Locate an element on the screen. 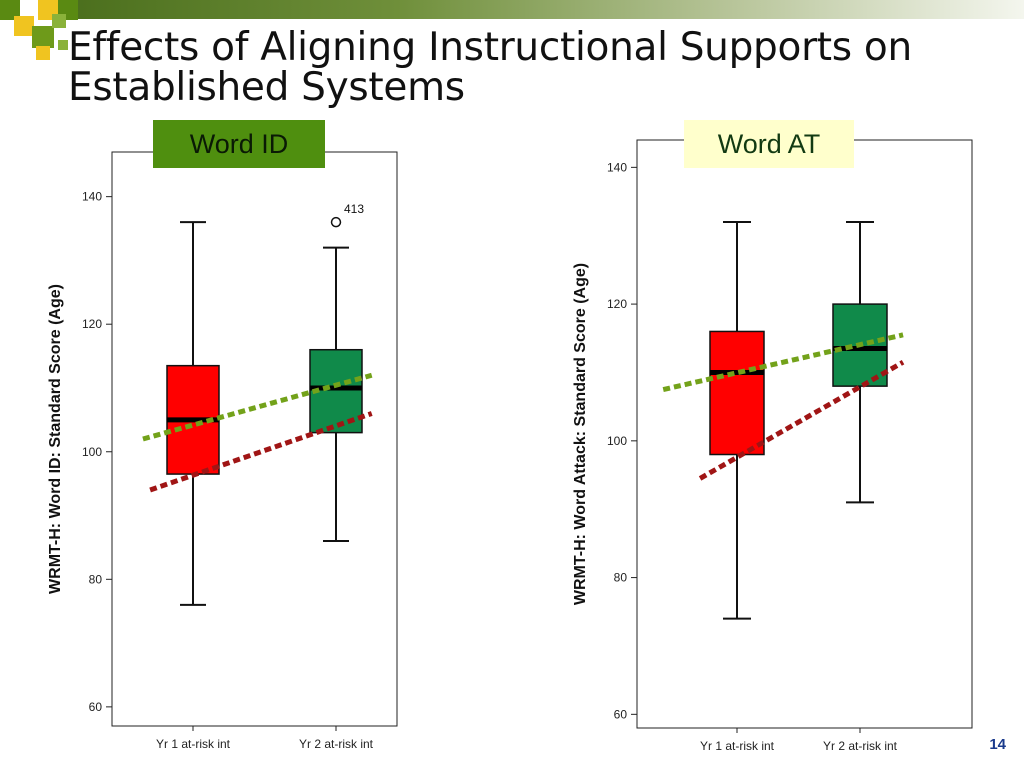 This screenshot has height=768, width=1024. y-axis-label: WRMT-H: Word ID: Standard Score (Age) is located at coordinates (55, 439).